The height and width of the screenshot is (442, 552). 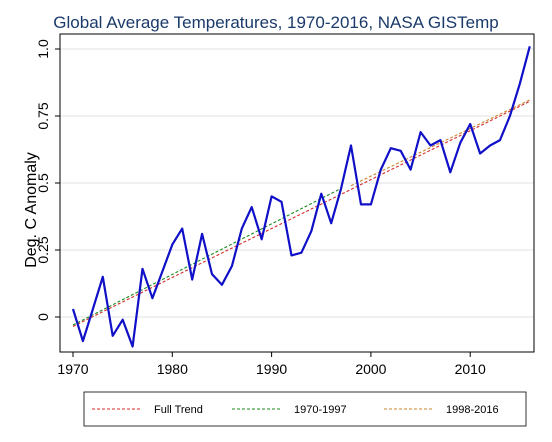 I want to click on x-tick-label: 2010, so click(x=470, y=369).